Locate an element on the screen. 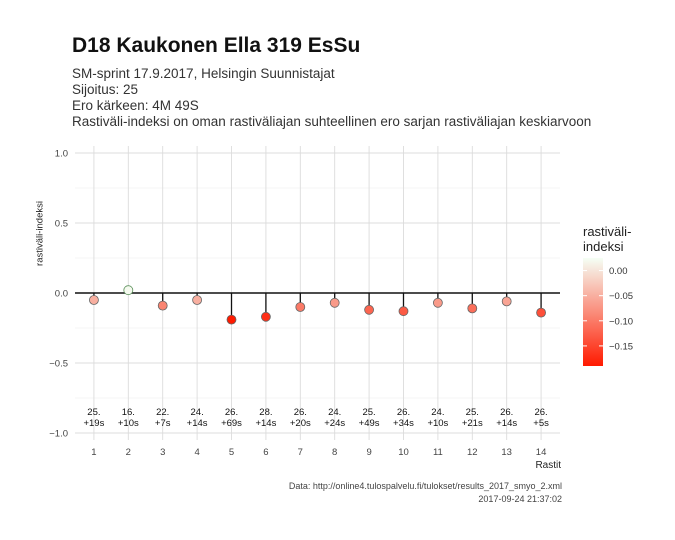 The image size is (675, 540). x-tick-label: 3 is located at coordinates (162, 452).